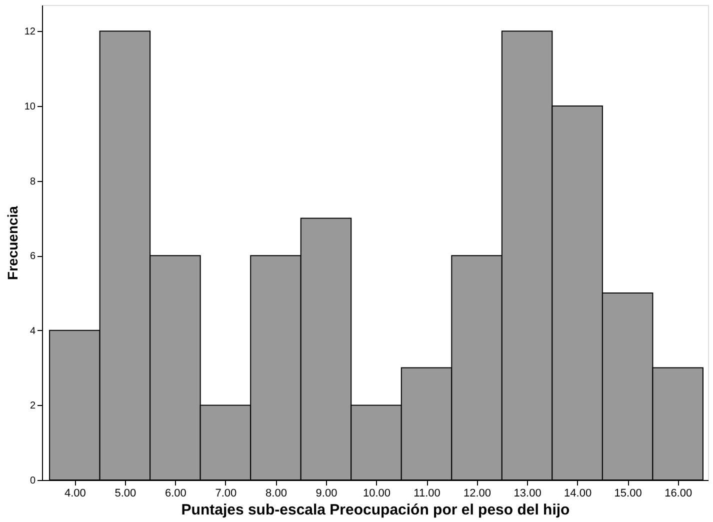 This screenshot has width=713, height=522. I want to click on x-tick-label: 5.00, so click(125, 494).